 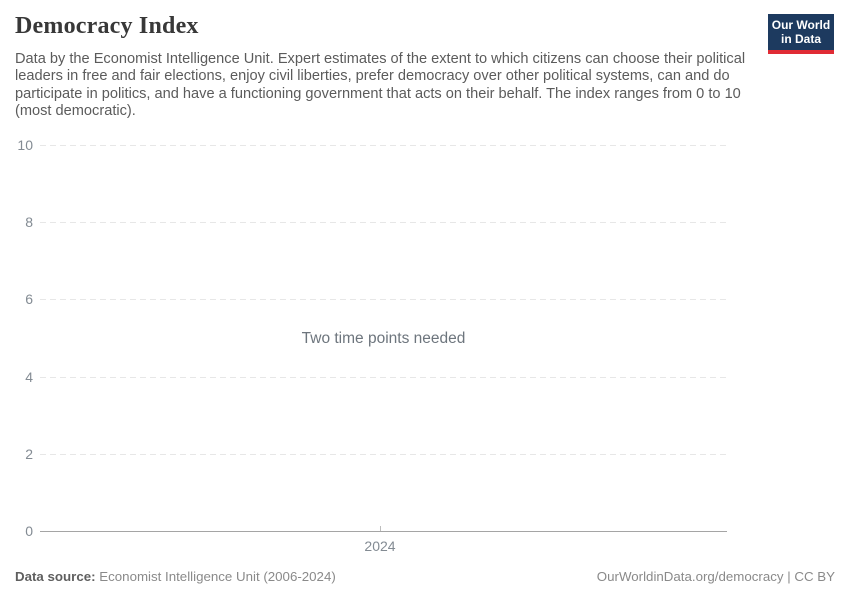 I want to click on page-title: Democracy Index, so click(x=107, y=26).